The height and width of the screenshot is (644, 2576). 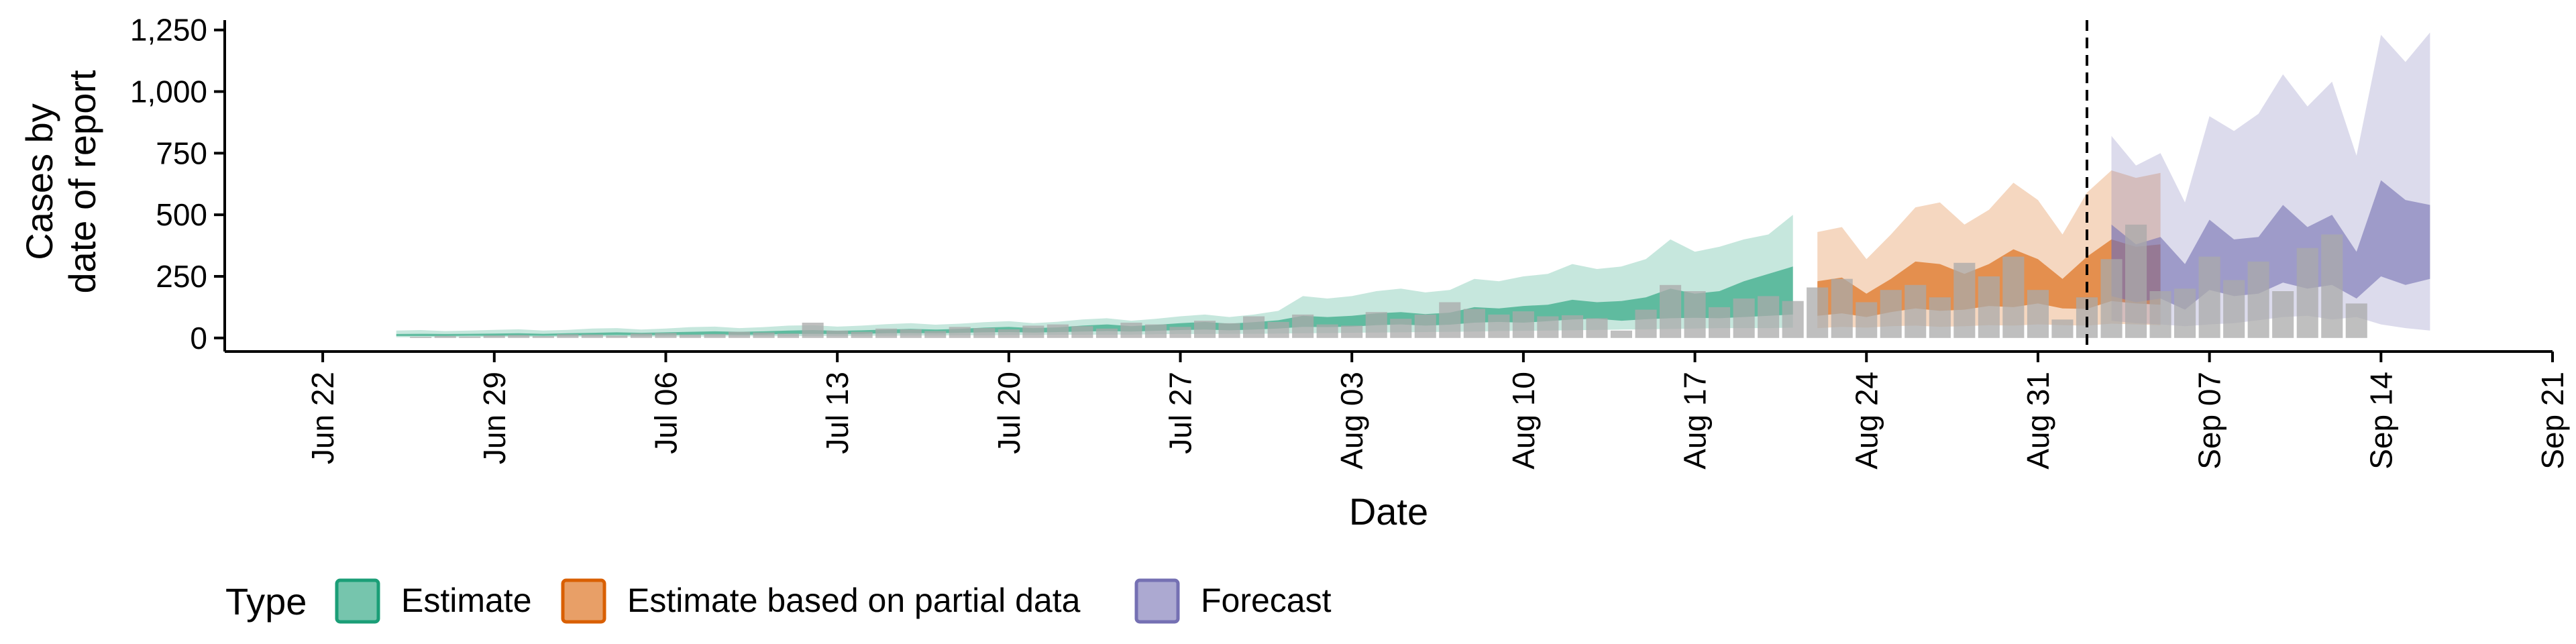 What do you see at coordinates (1266, 600) in the screenshot?
I see `legend-label-forecast: Forecast` at bounding box center [1266, 600].